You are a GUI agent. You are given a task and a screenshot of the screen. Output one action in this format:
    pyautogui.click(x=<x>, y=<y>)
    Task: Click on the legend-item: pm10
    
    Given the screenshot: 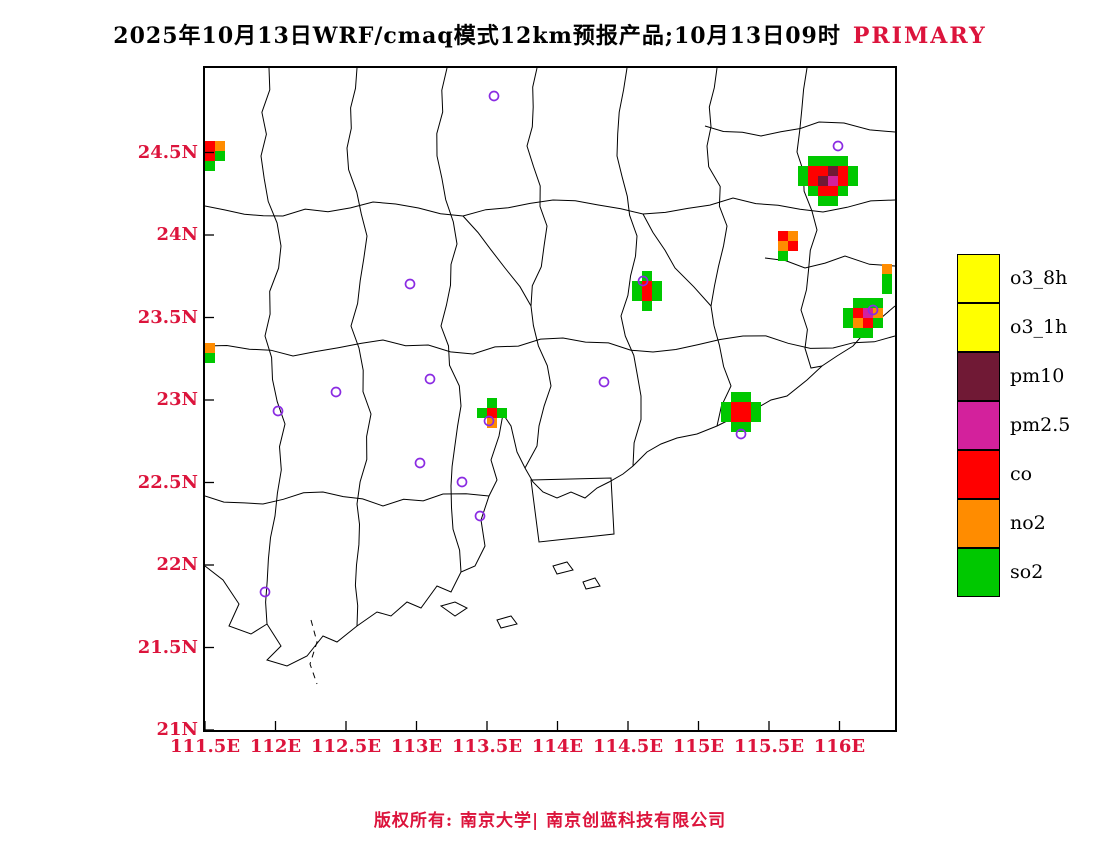 What is the action you would take?
    pyautogui.click(x=1013, y=376)
    